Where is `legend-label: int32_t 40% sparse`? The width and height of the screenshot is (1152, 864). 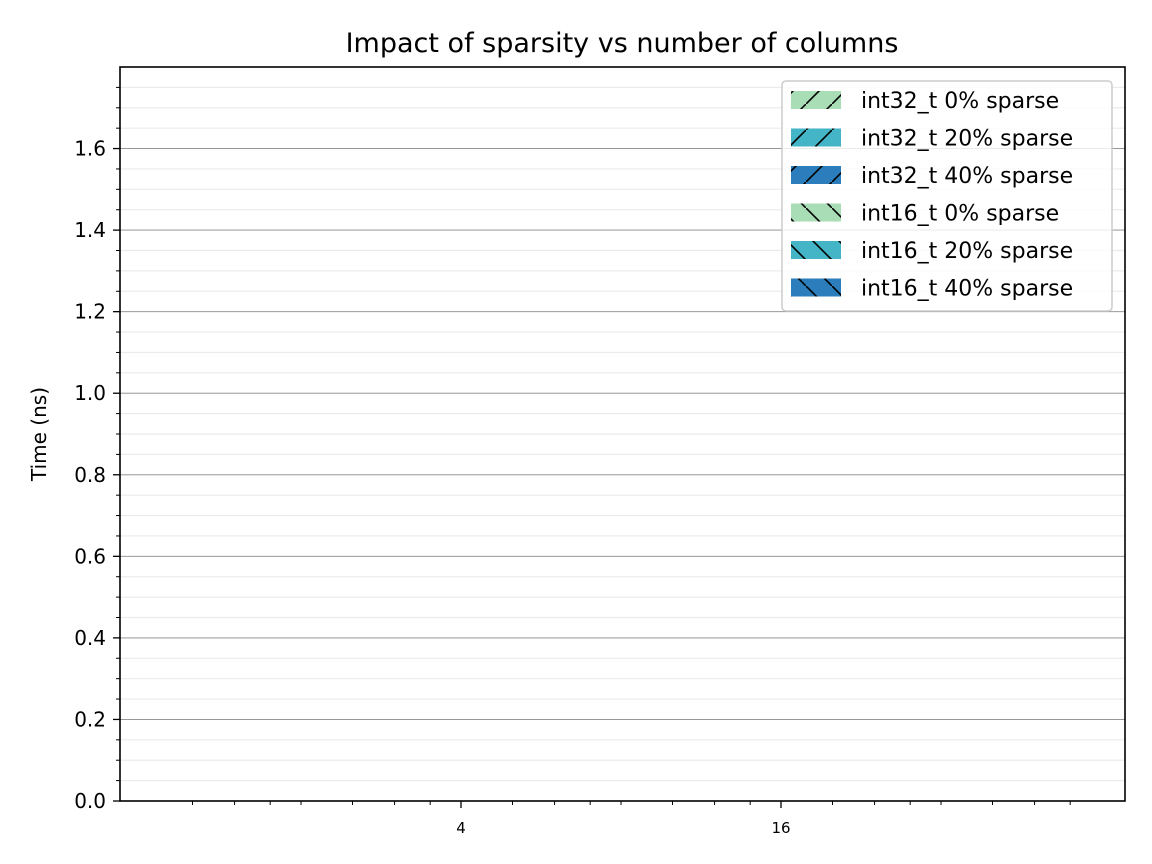
legend-label: int32_t 40% sparse is located at coordinates (967, 176).